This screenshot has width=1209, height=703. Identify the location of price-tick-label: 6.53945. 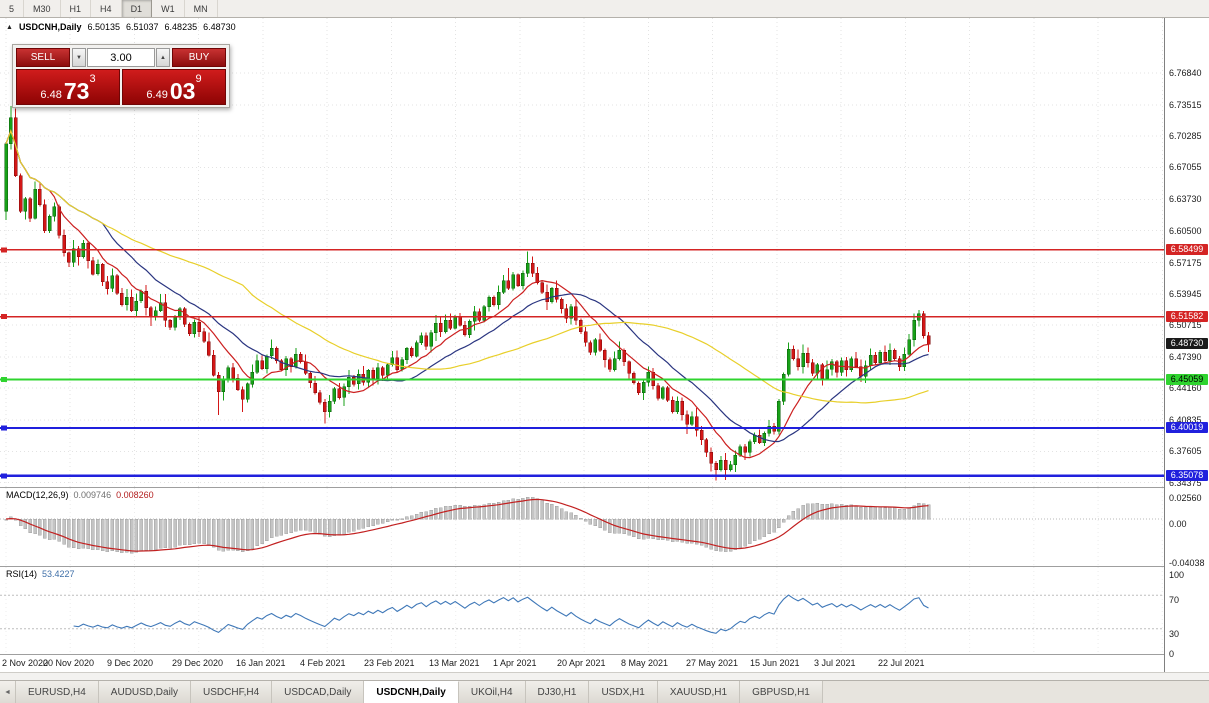
(1185, 293).